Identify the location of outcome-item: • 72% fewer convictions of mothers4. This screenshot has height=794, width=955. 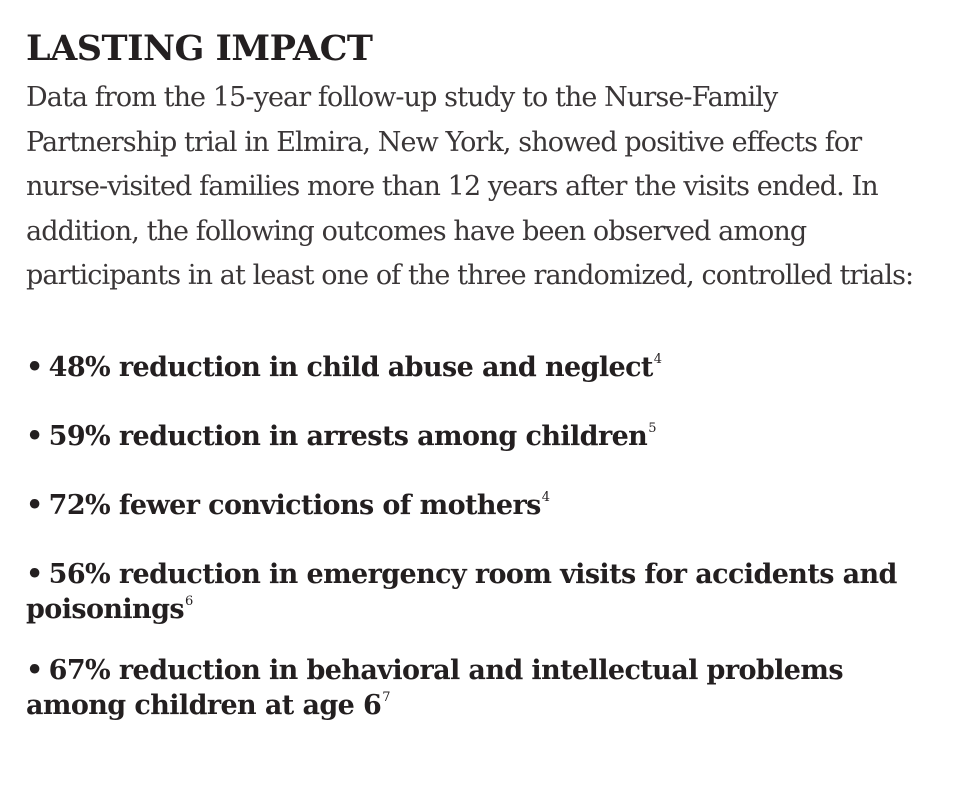
(466, 505).